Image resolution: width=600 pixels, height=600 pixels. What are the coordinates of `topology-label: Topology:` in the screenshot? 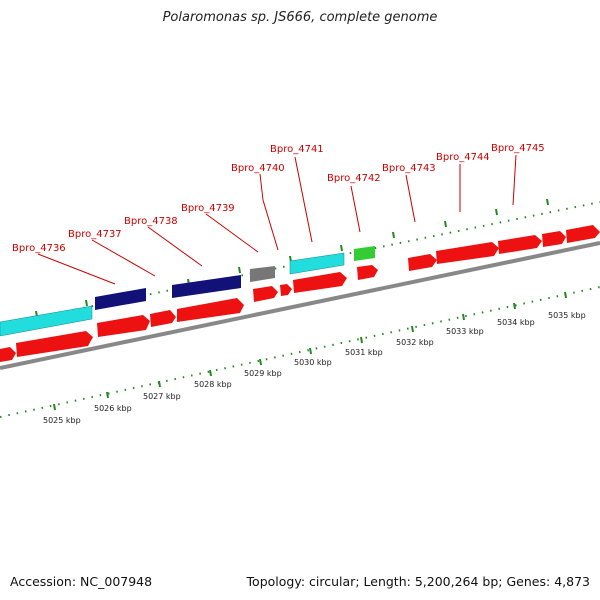 It's located at (276, 581).